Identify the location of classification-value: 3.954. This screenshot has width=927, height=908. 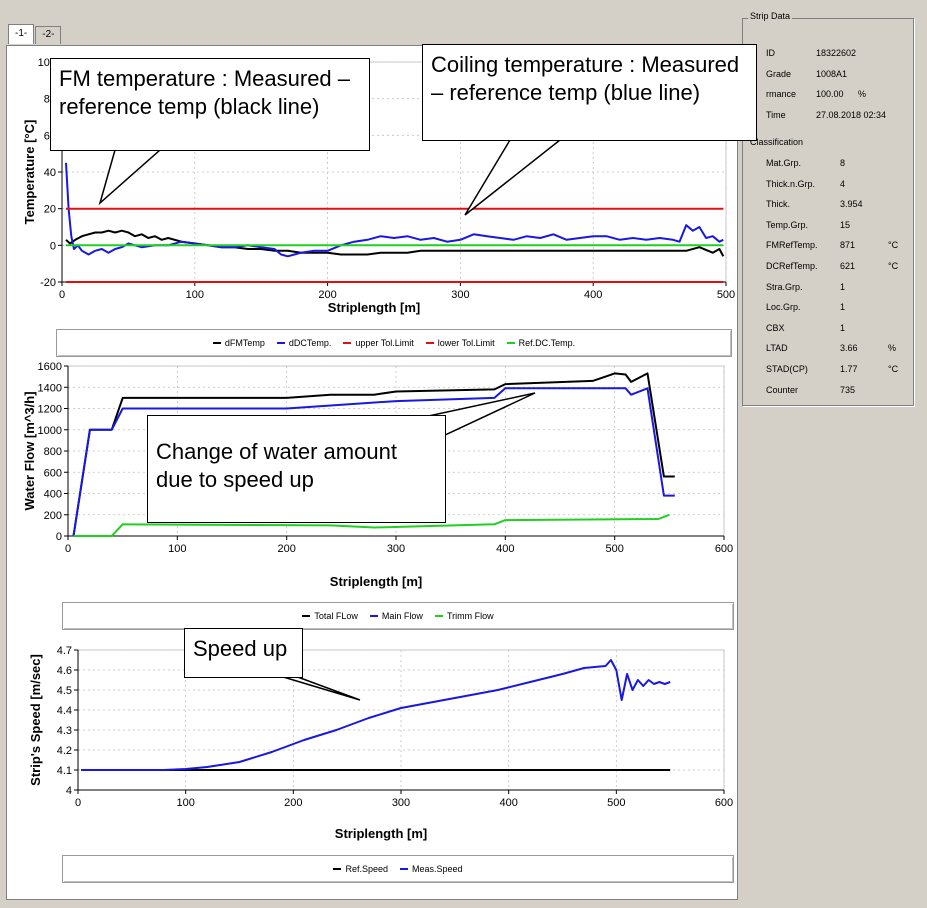
(851, 204).